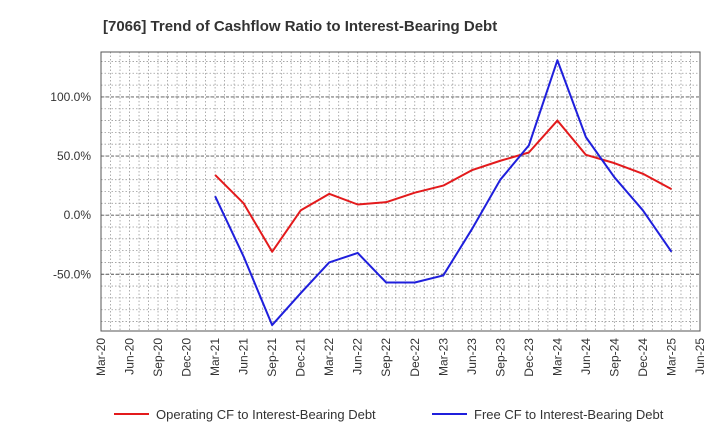  I want to click on x-tick-label: Dec-24, so click(643, 357).